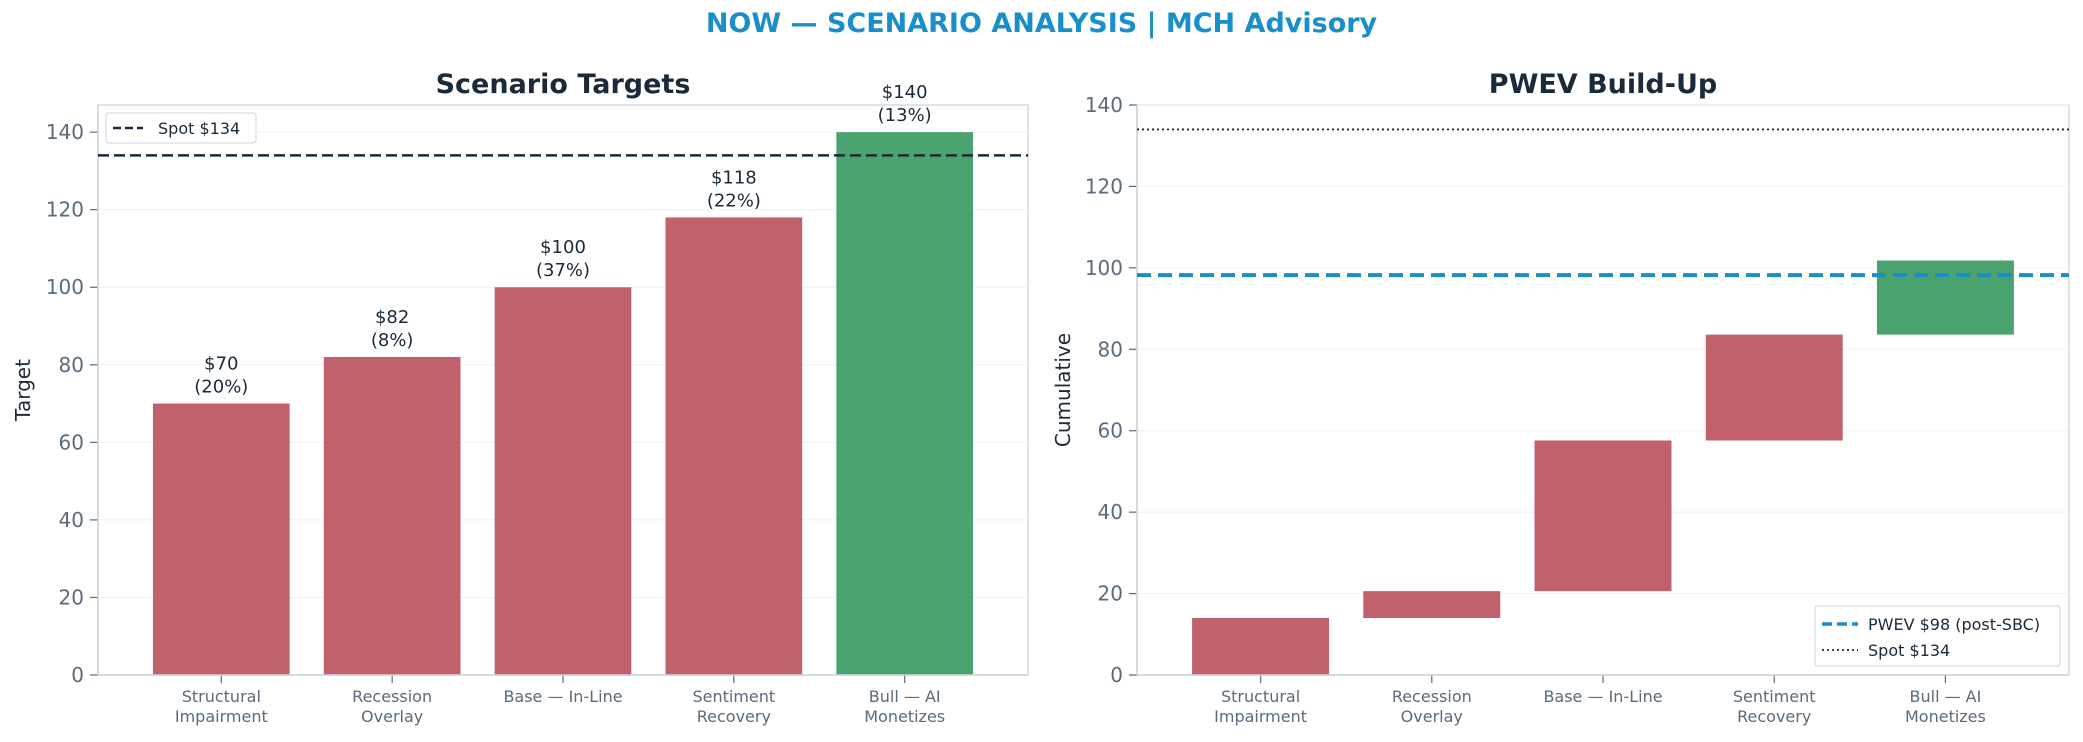 The height and width of the screenshot is (742, 2083). Describe the element at coordinates (221, 364) in the screenshot. I see `bar-data-label: $70` at that location.